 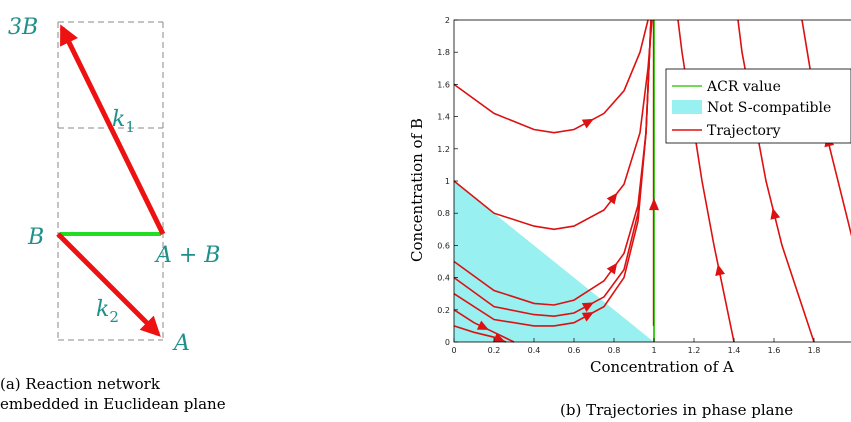 I want to click on y-tick-label: 0.4, so click(x=443, y=278).